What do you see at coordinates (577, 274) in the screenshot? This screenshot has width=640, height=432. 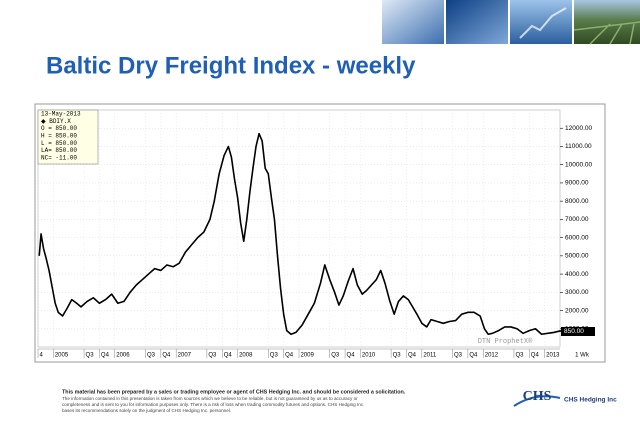 I see `y-tick-label: 4000.00` at bounding box center [577, 274].